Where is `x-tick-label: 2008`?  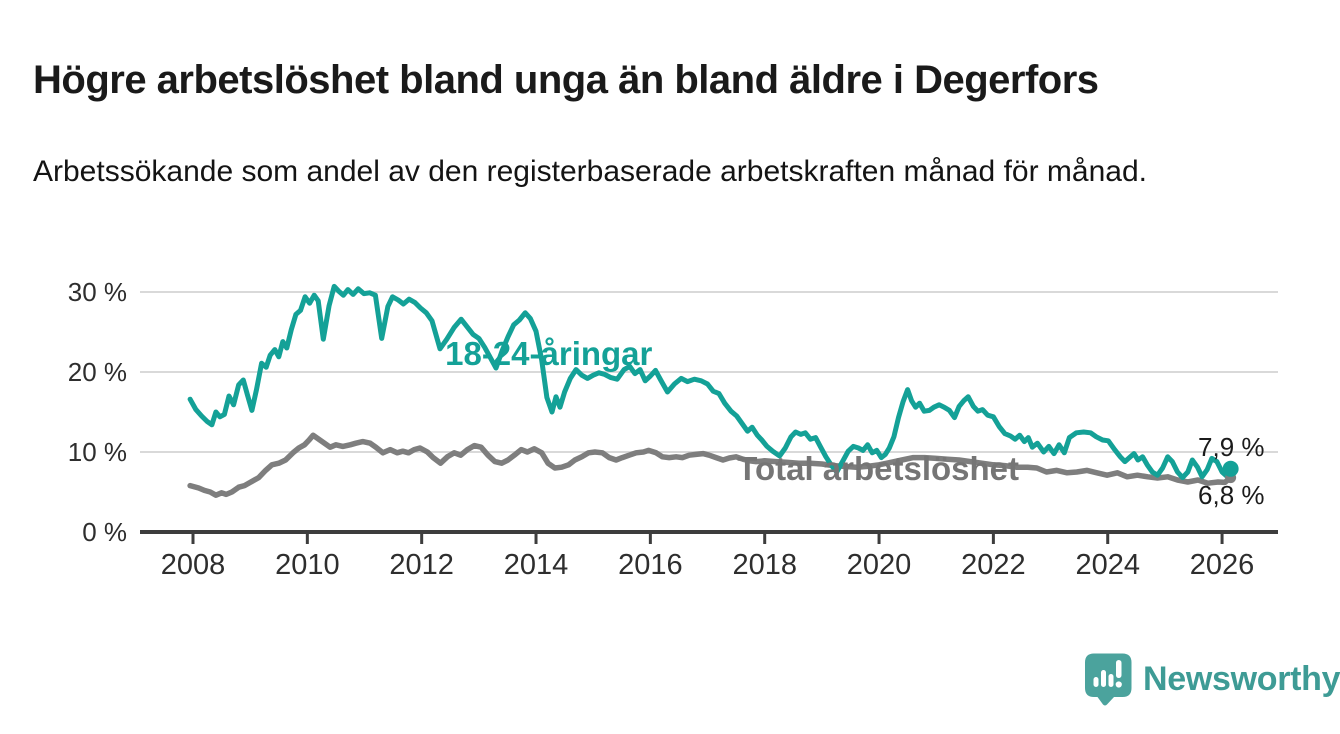
x-tick-label: 2008 is located at coordinates (193, 565).